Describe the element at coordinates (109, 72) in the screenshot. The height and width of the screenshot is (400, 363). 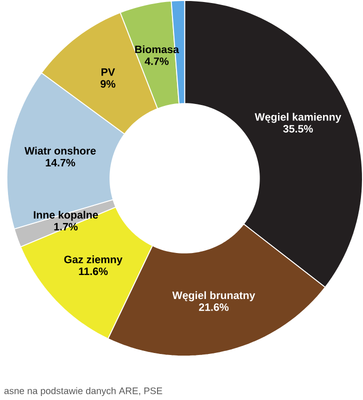
I see `slice-label: PV` at that location.